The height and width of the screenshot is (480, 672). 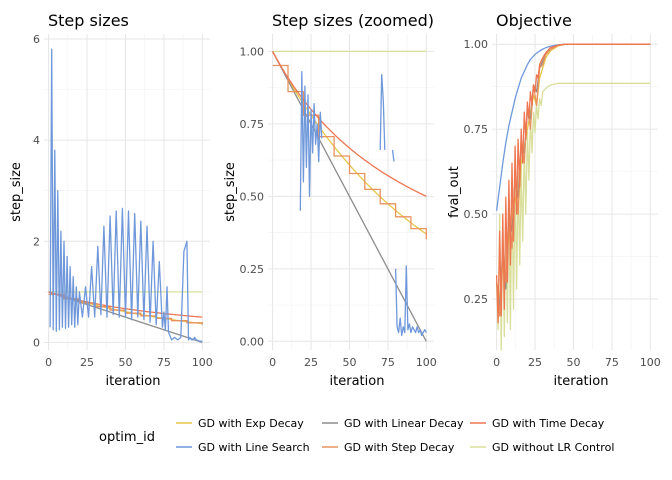 I want to click on y-tick-label: 2, so click(x=36, y=241).